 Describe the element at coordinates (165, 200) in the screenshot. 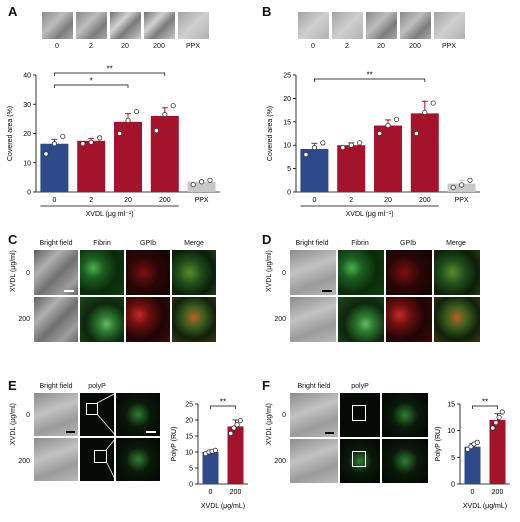

I see `x-tick-label: 200` at that location.